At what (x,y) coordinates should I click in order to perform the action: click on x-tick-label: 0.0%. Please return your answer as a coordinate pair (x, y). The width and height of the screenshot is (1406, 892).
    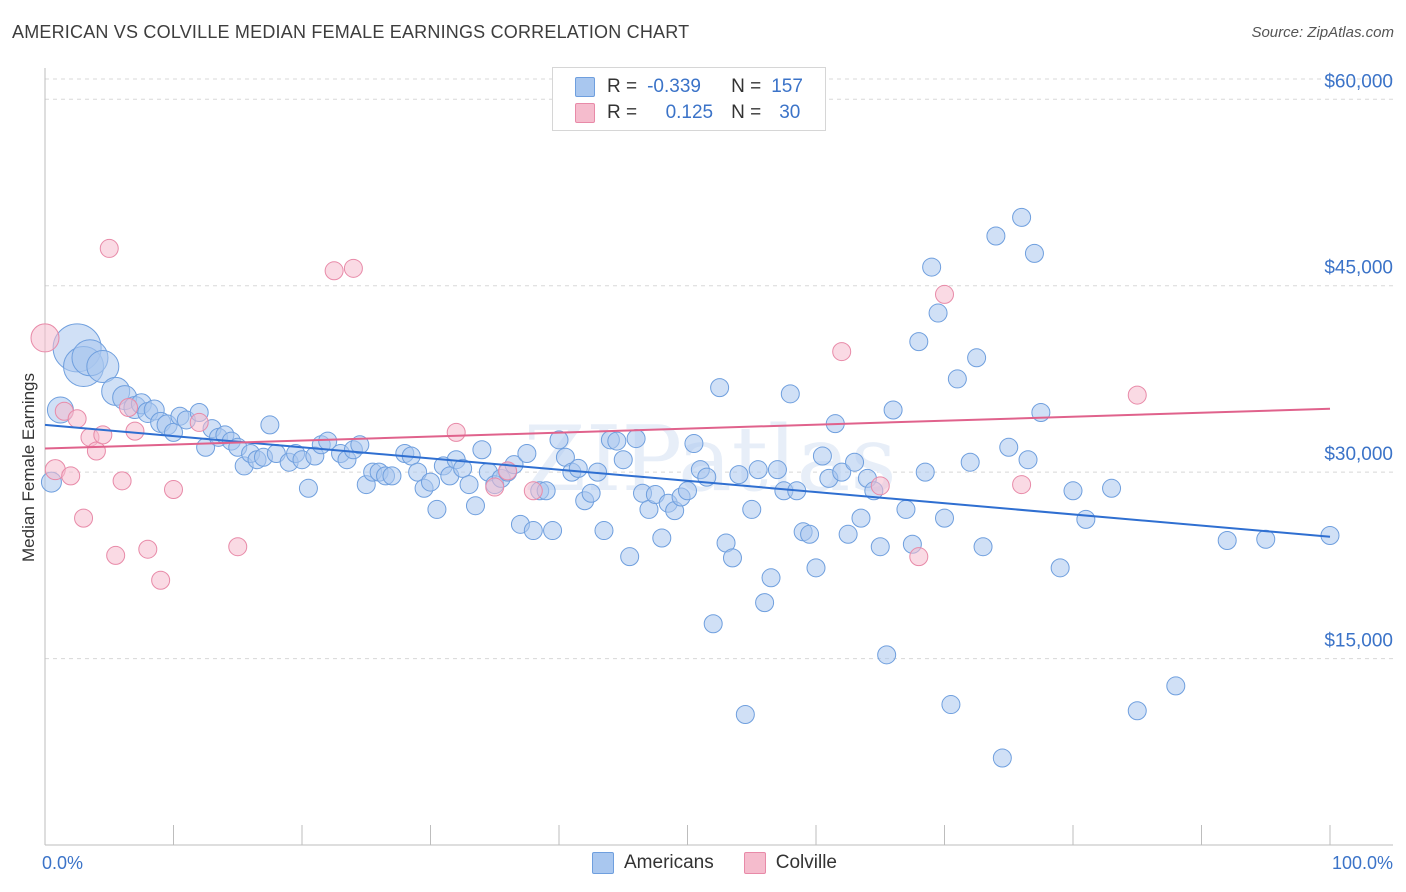
    Looking at the image, I should click on (62, 863).